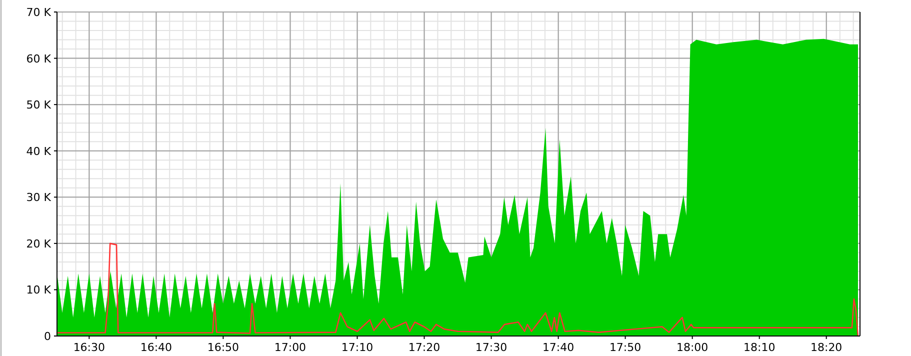 This screenshot has height=356, width=911. What do you see at coordinates (39, 290) in the screenshot?
I see `y-tick-label: 10 K` at bounding box center [39, 290].